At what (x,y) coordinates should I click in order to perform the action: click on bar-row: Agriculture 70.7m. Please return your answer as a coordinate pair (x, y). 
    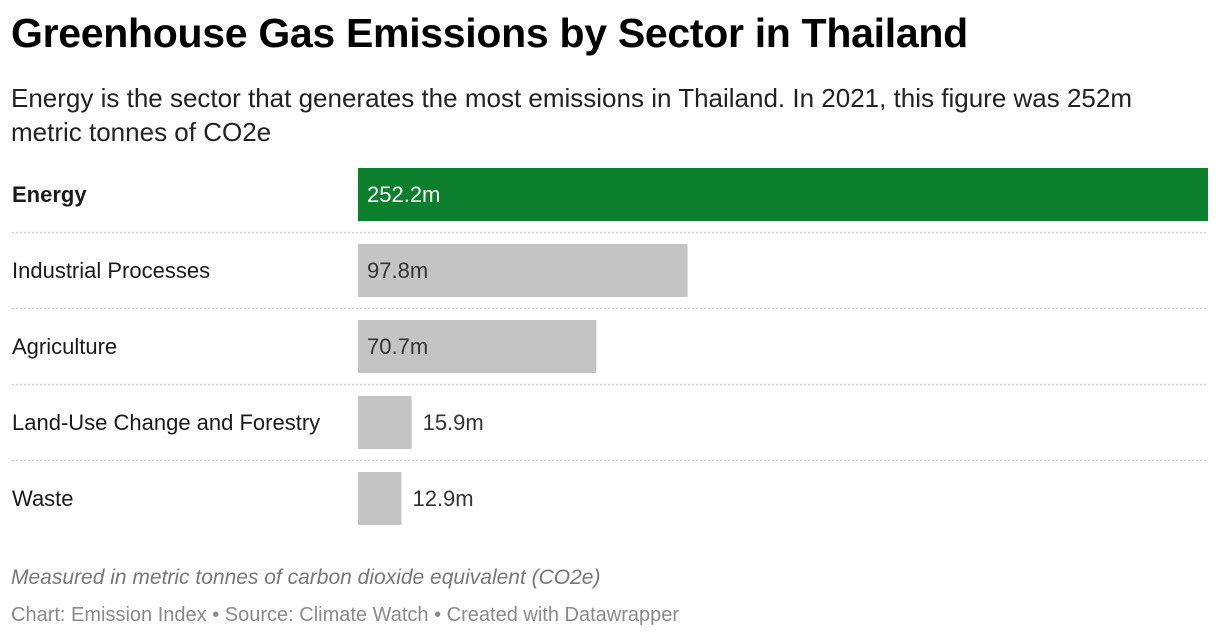
    Looking at the image, I should click on (610, 353).